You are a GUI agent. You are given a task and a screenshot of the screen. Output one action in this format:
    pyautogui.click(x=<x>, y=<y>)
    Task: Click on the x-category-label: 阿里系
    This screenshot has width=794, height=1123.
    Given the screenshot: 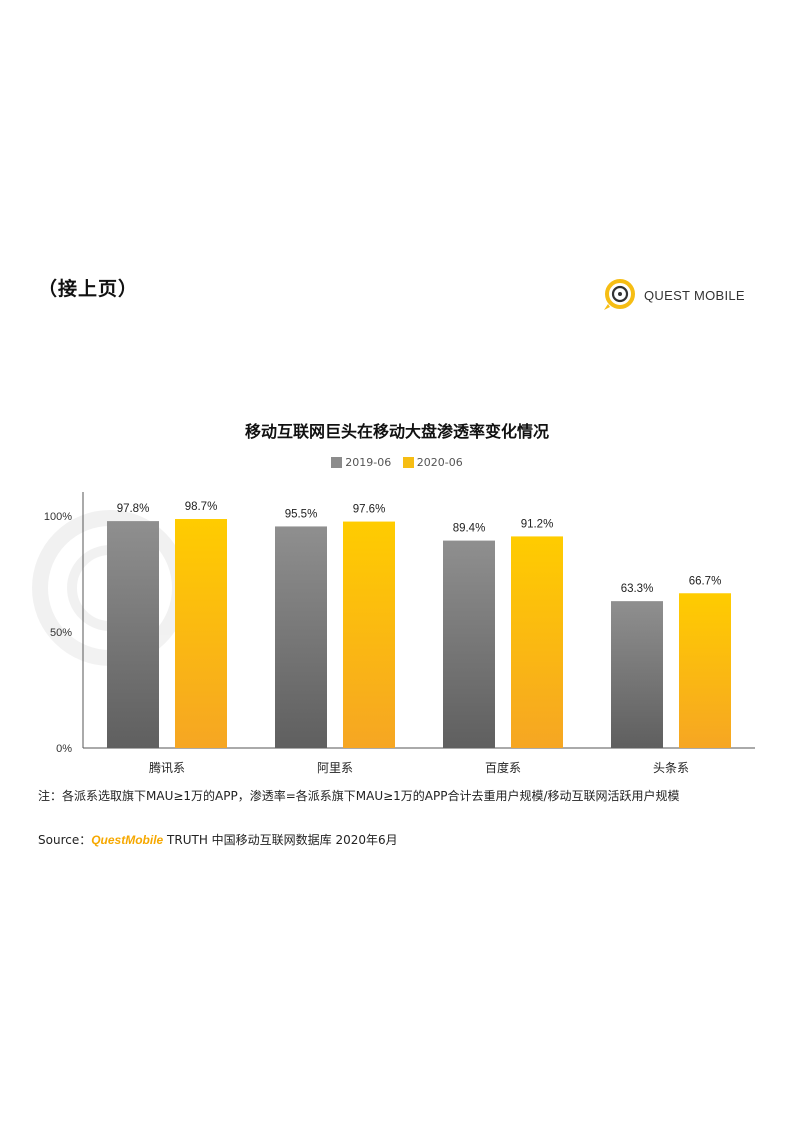 What is the action you would take?
    pyautogui.click(x=335, y=768)
    